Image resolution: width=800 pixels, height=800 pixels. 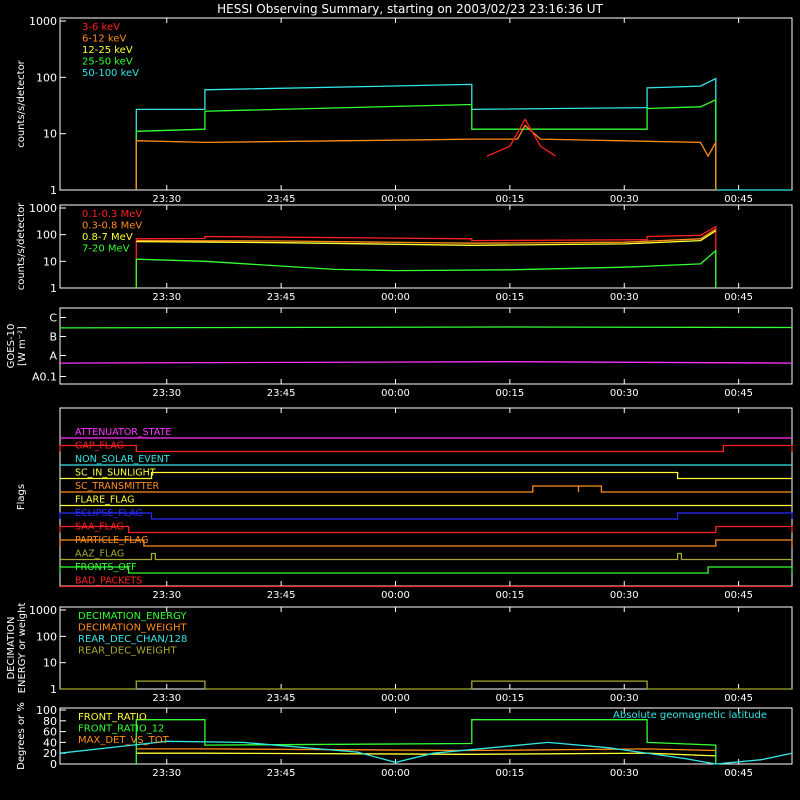 I want to click on panel1-legend-entry: 25-50 keV, so click(x=107, y=62).